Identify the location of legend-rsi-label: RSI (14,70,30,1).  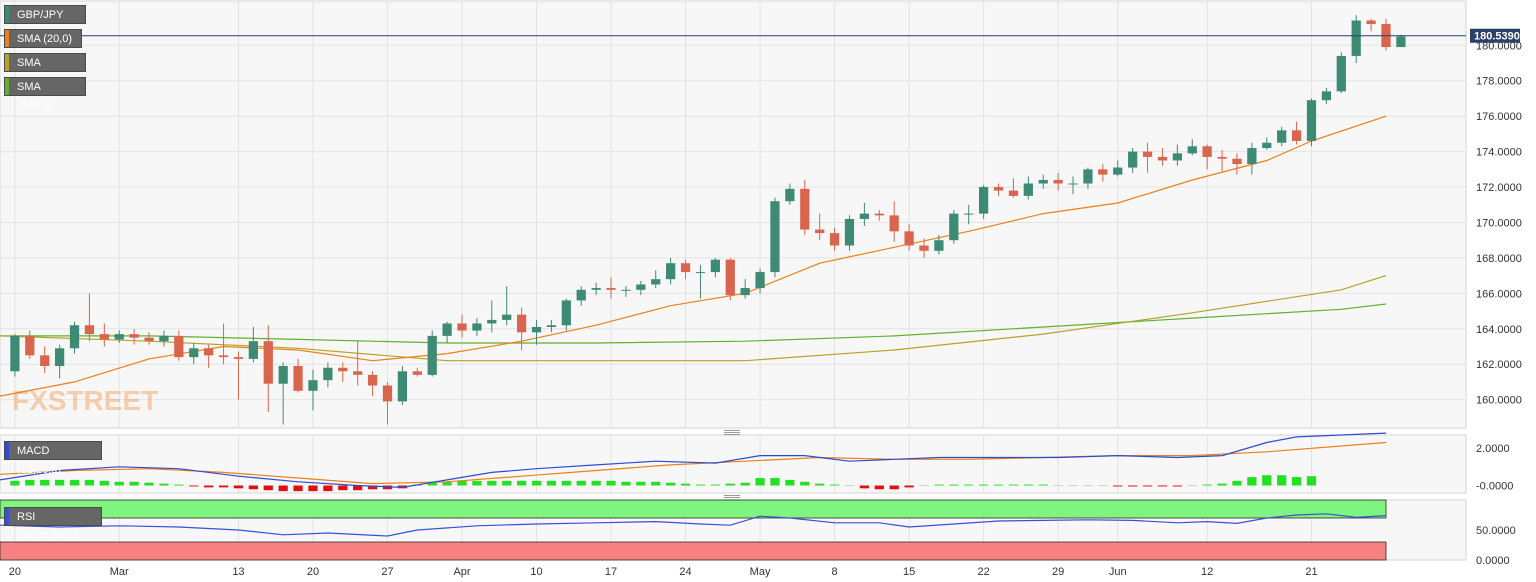
(47, 526).